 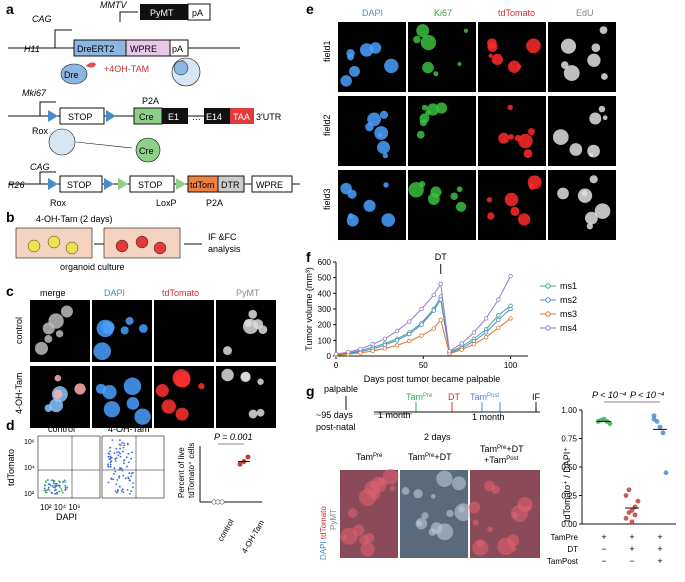 What do you see at coordinates (29, 442) in the screenshot?
I see `ytick-1e6: 10⁶` at bounding box center [29, 442].